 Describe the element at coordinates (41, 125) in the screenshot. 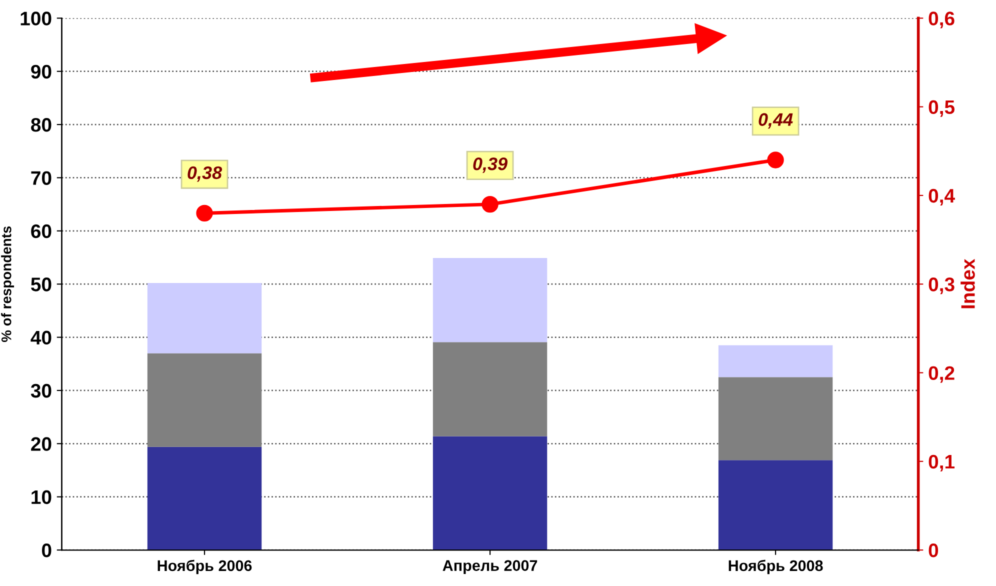

I see `y-tick-label: 80` at that location.